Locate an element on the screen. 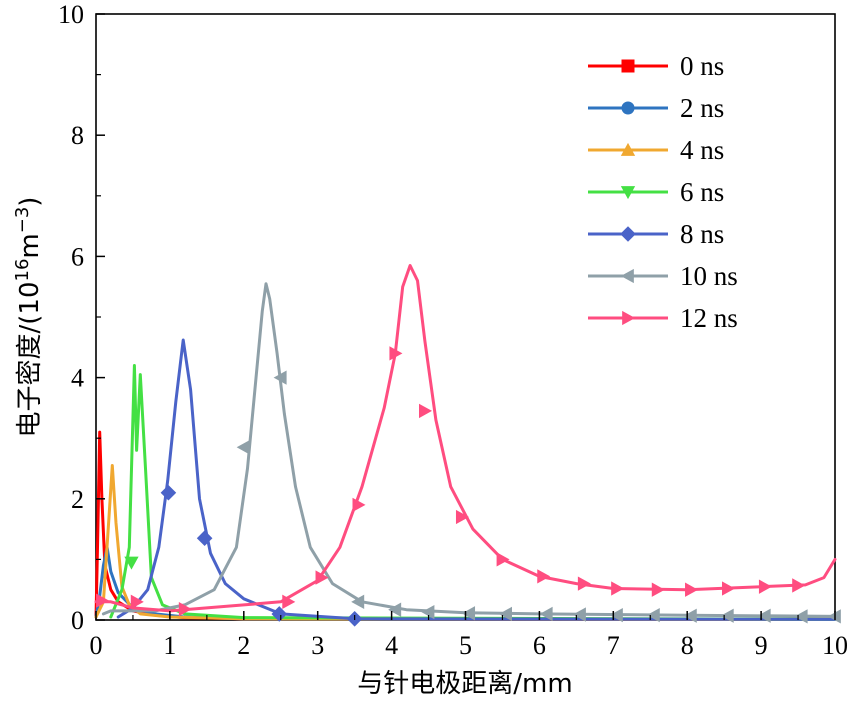 The height and width of the screenshot is (702, 853). x-axis: 0 1 2 3 4 5 6 7 8 9 10 is located at coordinates (469, 635).